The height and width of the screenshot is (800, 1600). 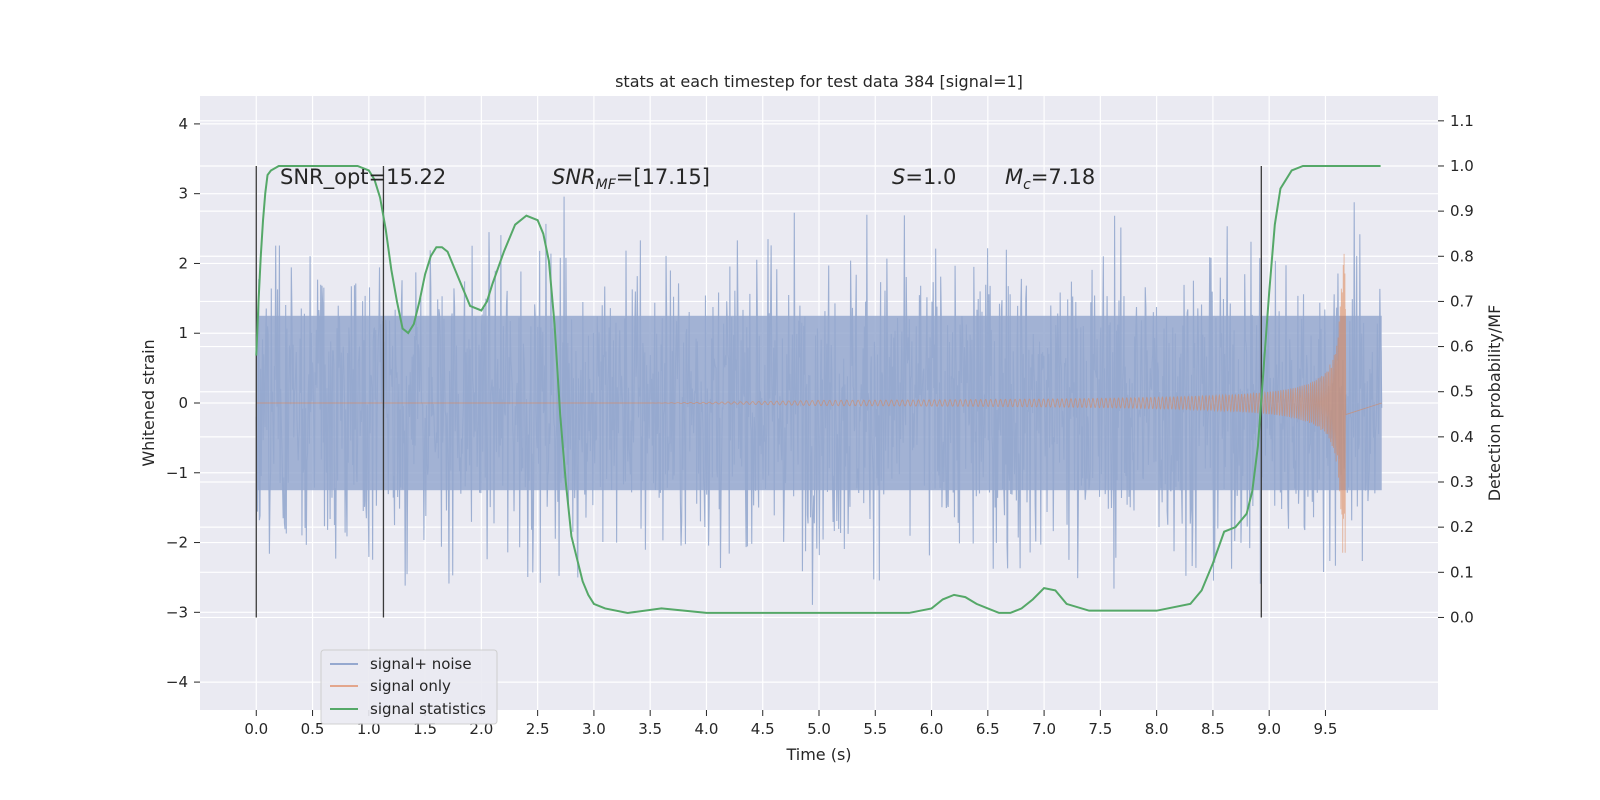 I want to click on x-tick-label: 6.0, so click(x=932, y=729).